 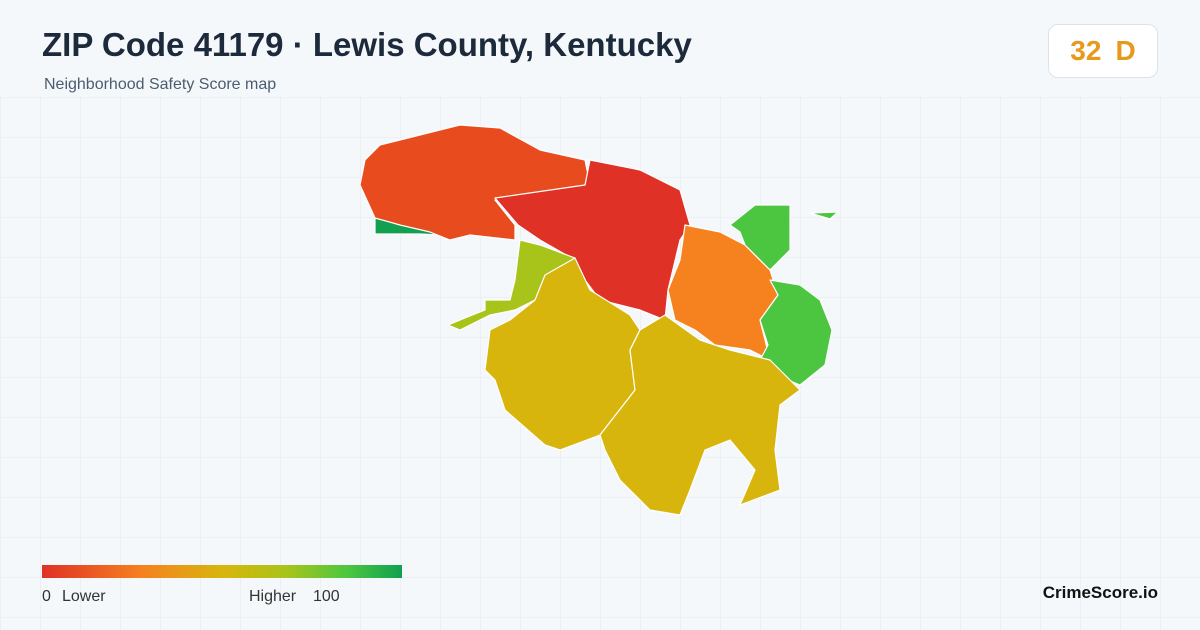 I want to click on score-value: 32, so click(x=1086, y=50).